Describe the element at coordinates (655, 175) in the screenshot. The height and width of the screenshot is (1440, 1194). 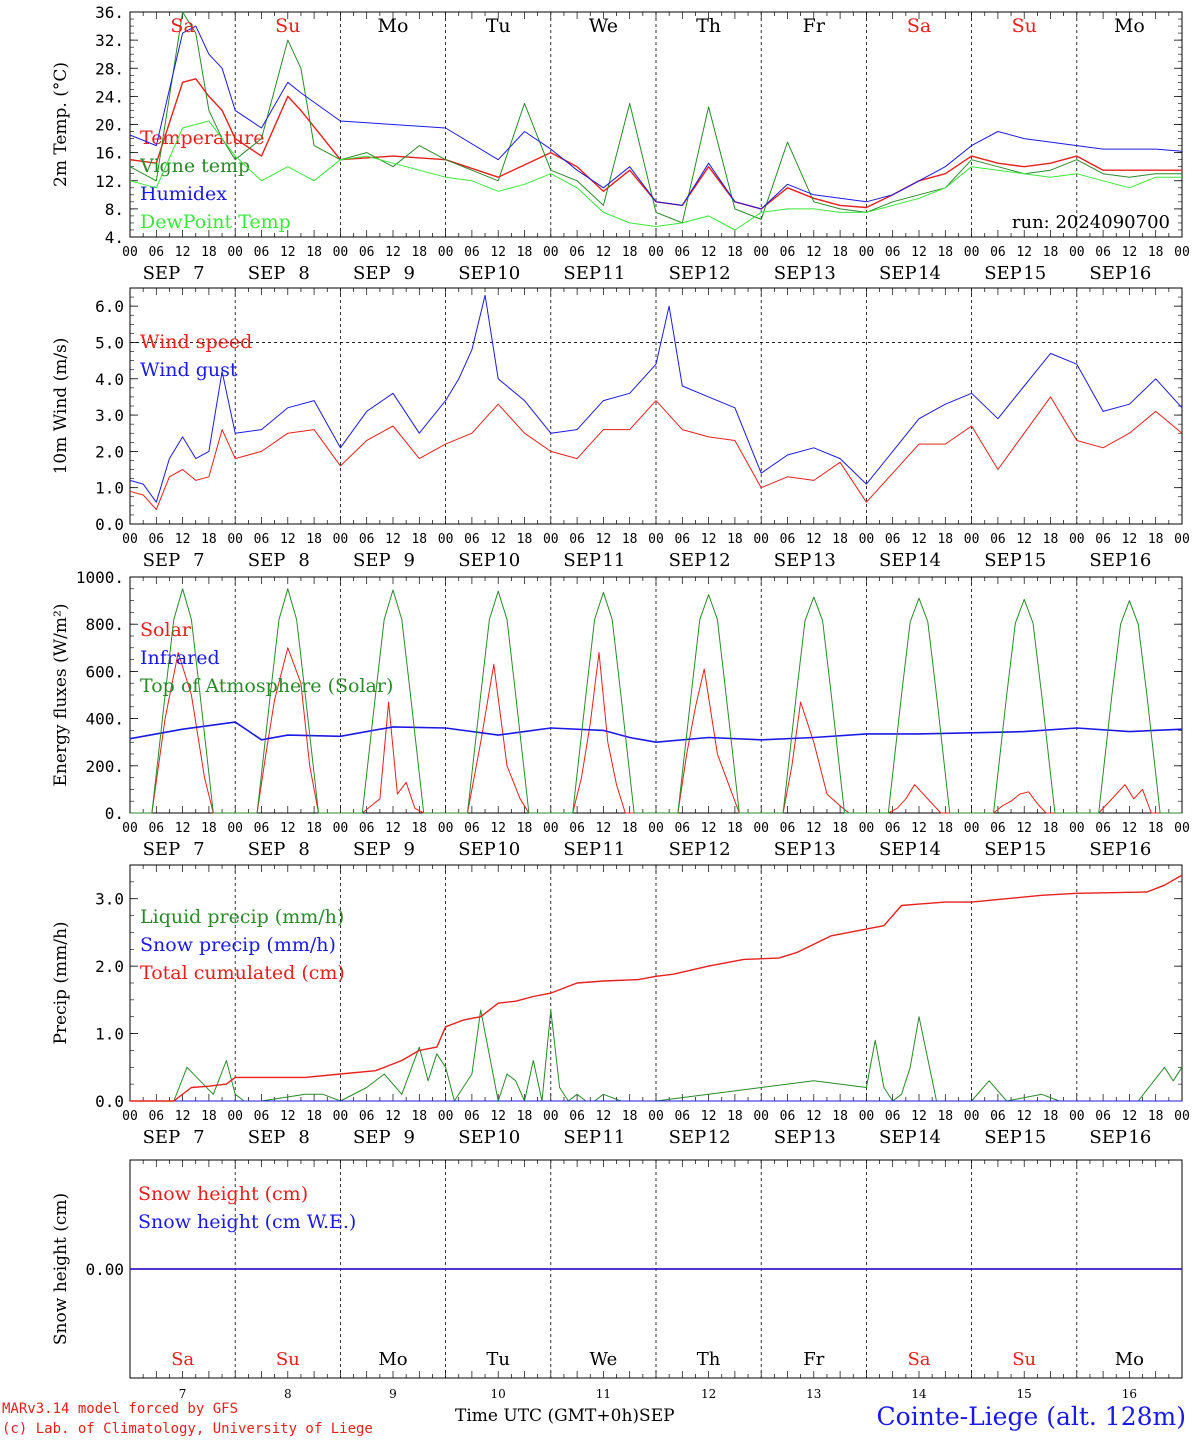
I see `series-line-dewpoint-temp` at that location.